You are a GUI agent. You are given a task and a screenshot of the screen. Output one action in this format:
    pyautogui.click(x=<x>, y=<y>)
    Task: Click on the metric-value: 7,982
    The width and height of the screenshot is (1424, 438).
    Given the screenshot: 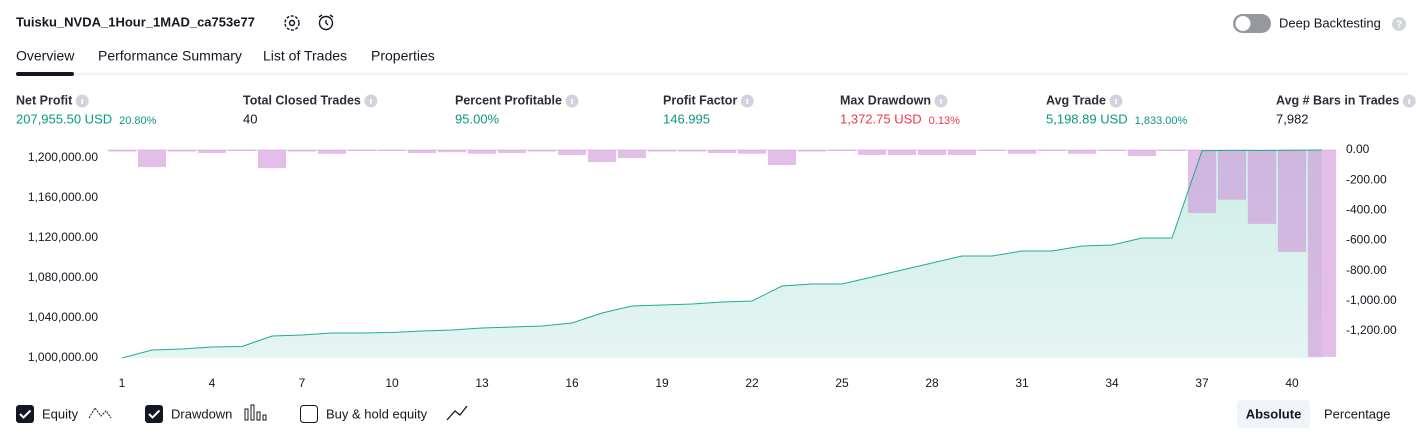 What is the action you would take?
    pyautogui.click(x=1292, y=118)
    